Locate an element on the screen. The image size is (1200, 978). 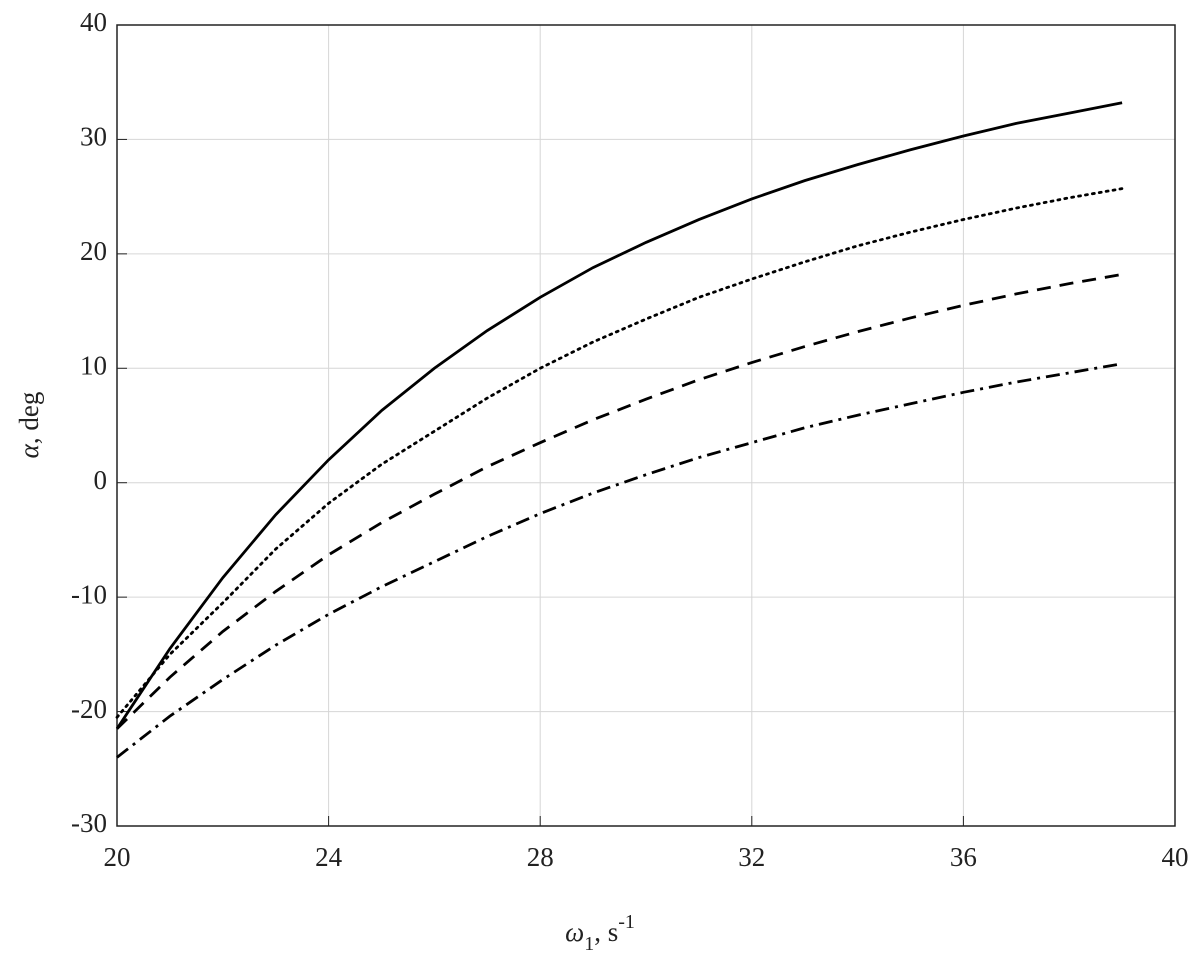
y-tick-label: 0 is located at coordinates (101, 480).